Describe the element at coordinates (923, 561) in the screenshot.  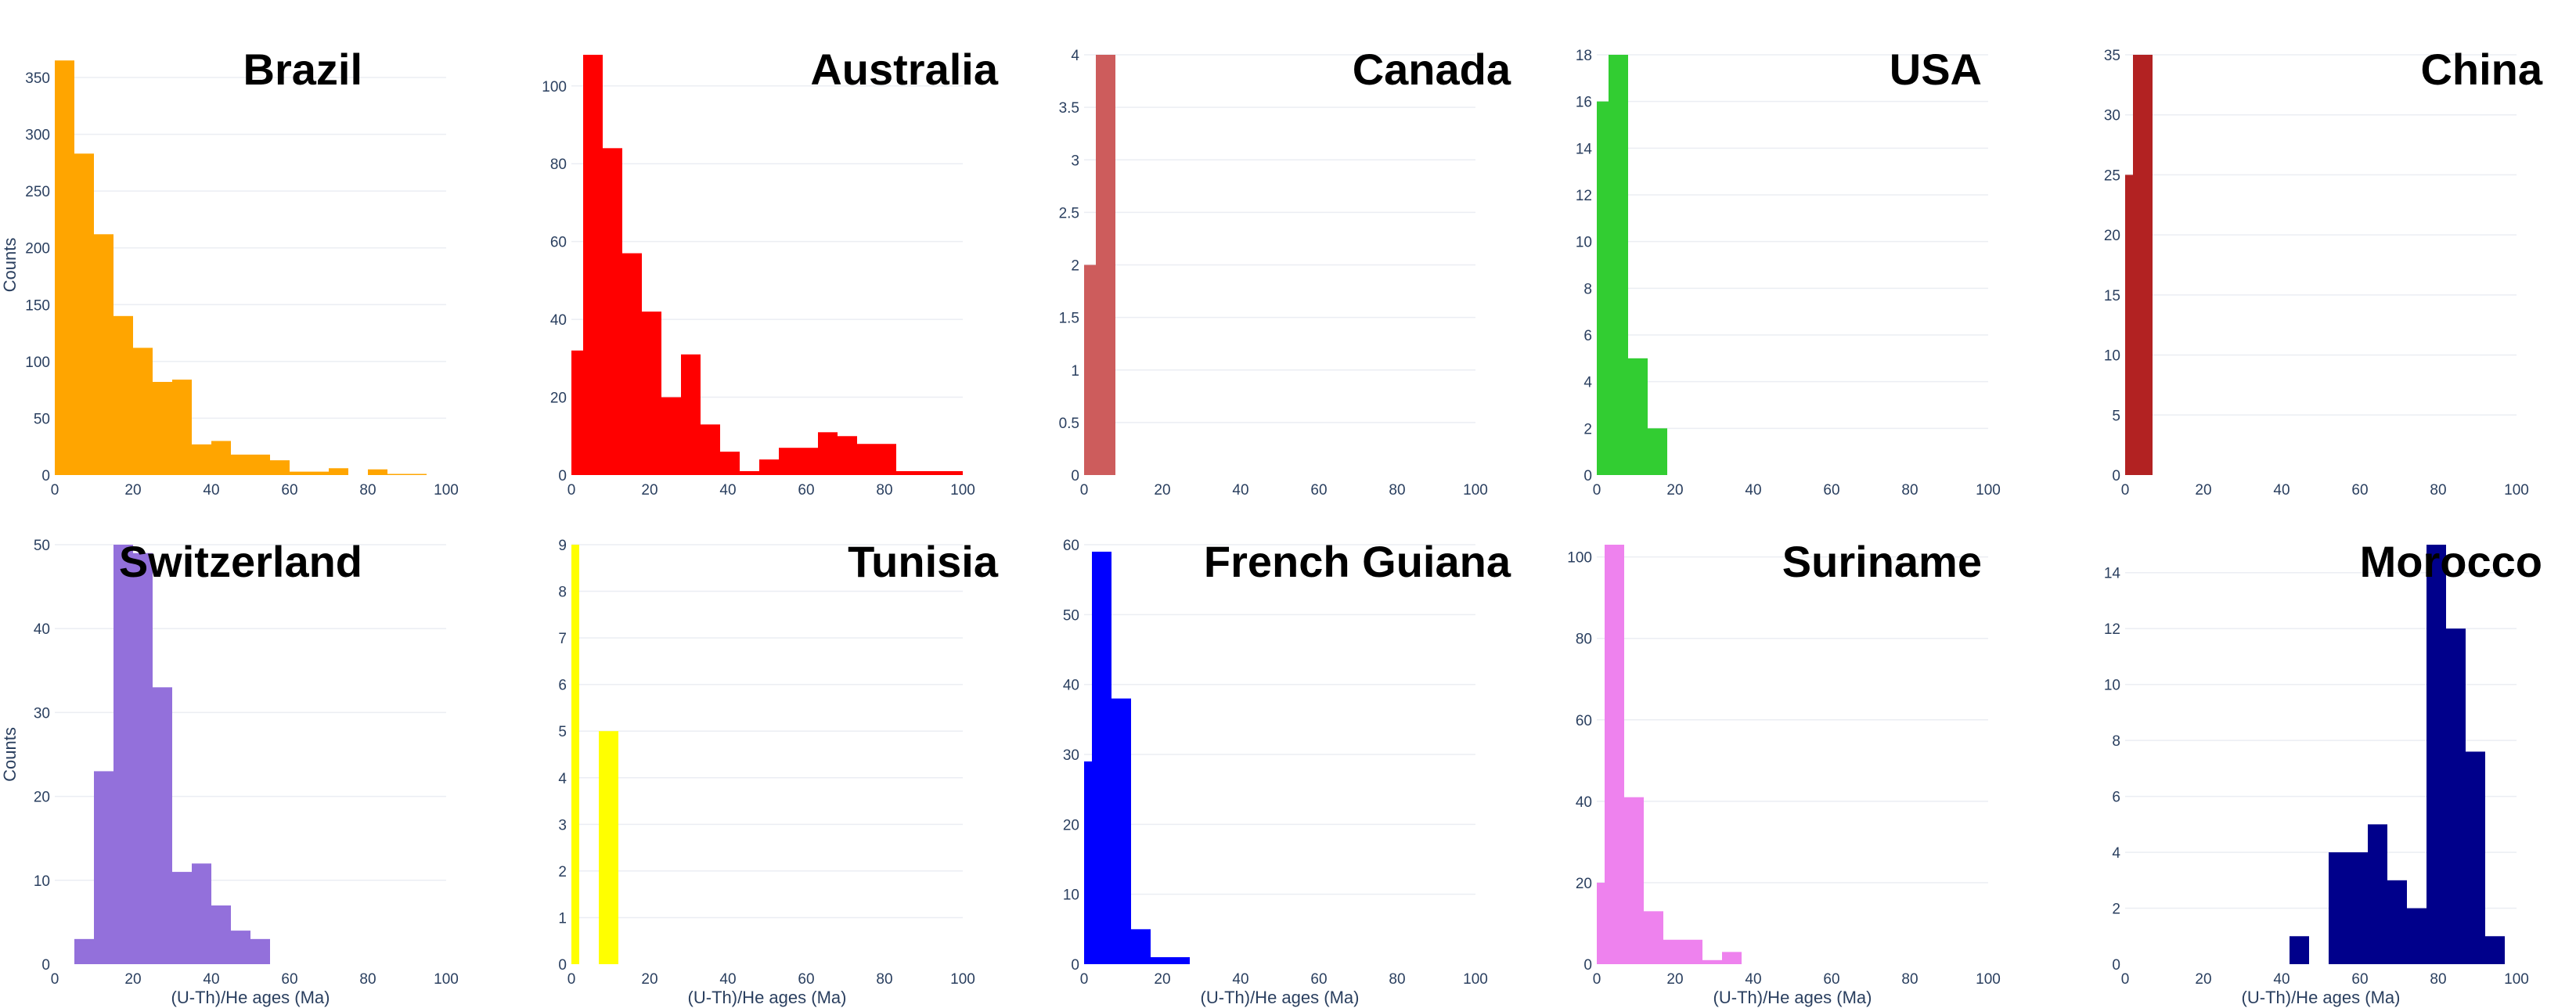
I see `panel-title: Tunisia` at that location.